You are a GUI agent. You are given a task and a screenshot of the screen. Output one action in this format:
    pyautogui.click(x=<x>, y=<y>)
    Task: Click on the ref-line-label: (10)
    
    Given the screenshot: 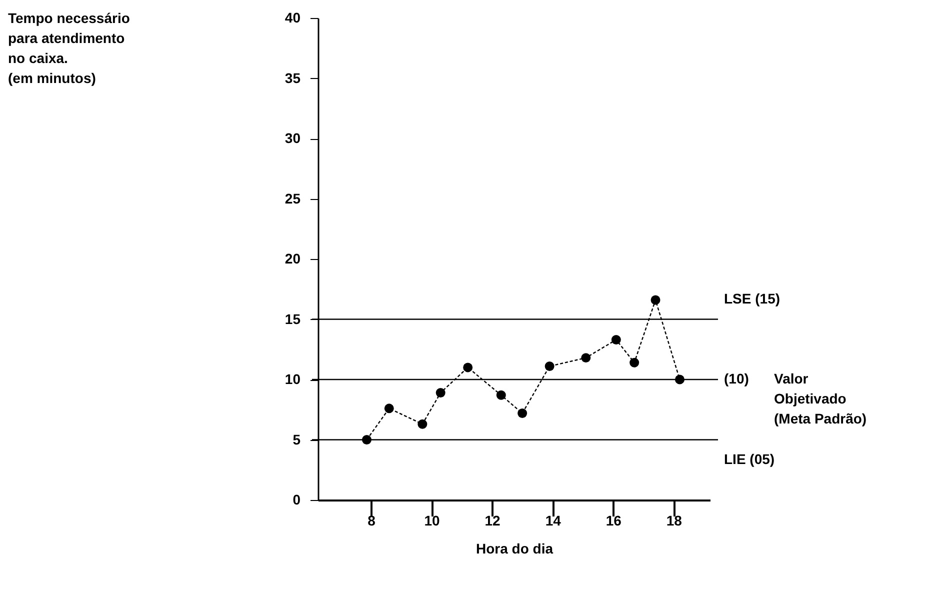 What is the action you would take?
    pyautogui.click(x=736, y=378)
    